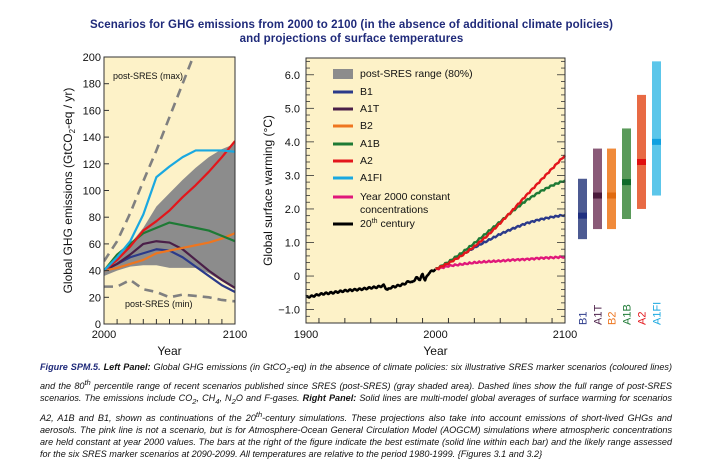  What do you see at coordinates (397, 224) in the screenshot?
I see `legend-label-part: century` at bounding box center [397, 224].